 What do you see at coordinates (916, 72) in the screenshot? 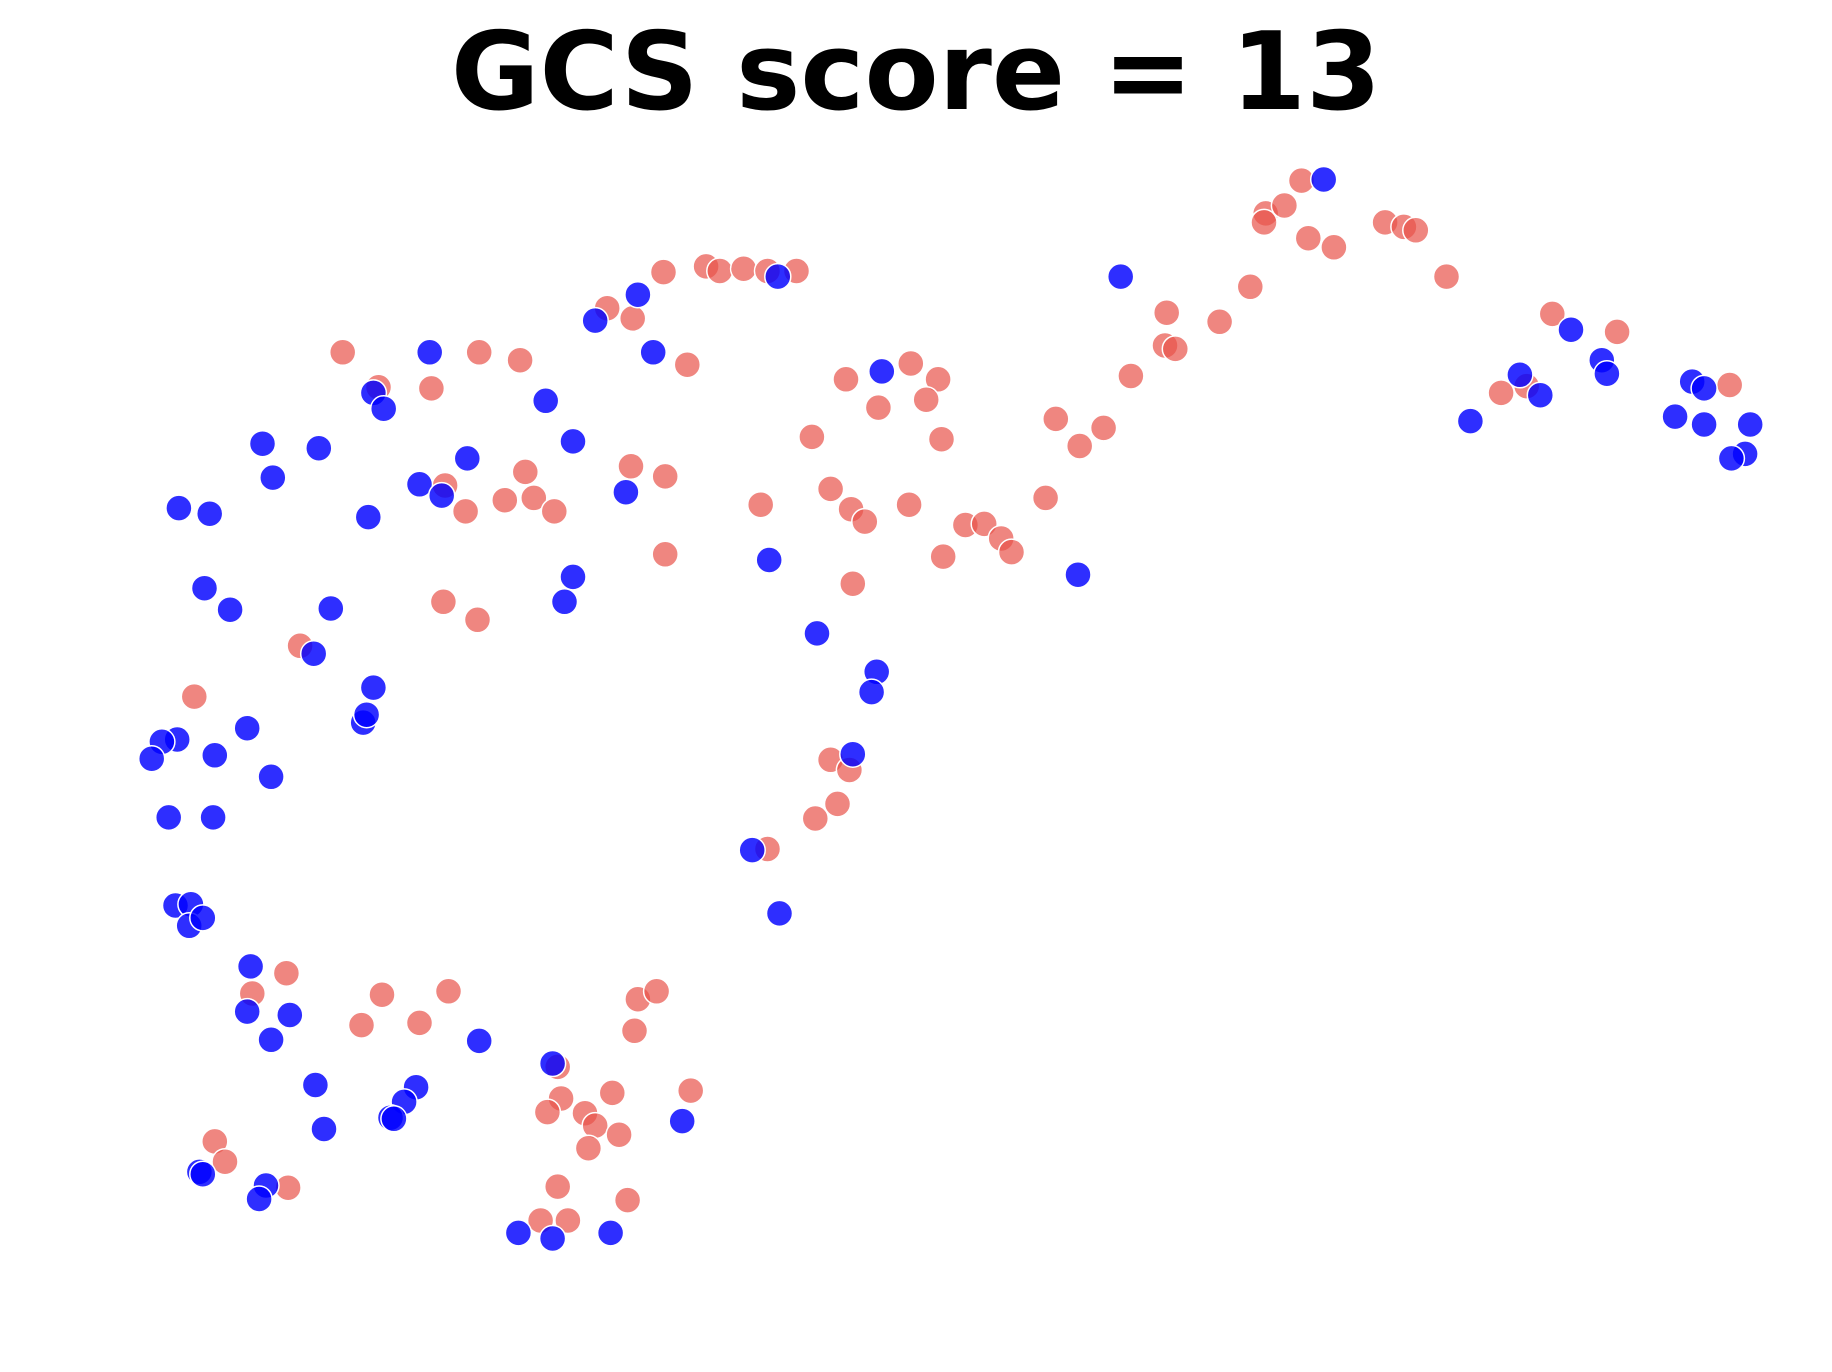
I see `chart-title: GCS score = 13` at bounding box center [916, 72].